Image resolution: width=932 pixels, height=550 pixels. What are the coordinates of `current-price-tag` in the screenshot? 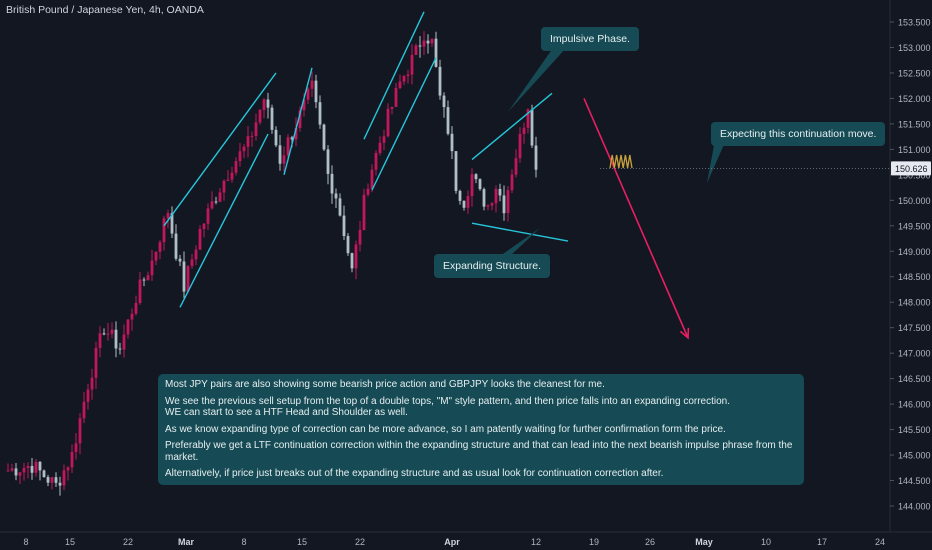 It's located at (911, 168).